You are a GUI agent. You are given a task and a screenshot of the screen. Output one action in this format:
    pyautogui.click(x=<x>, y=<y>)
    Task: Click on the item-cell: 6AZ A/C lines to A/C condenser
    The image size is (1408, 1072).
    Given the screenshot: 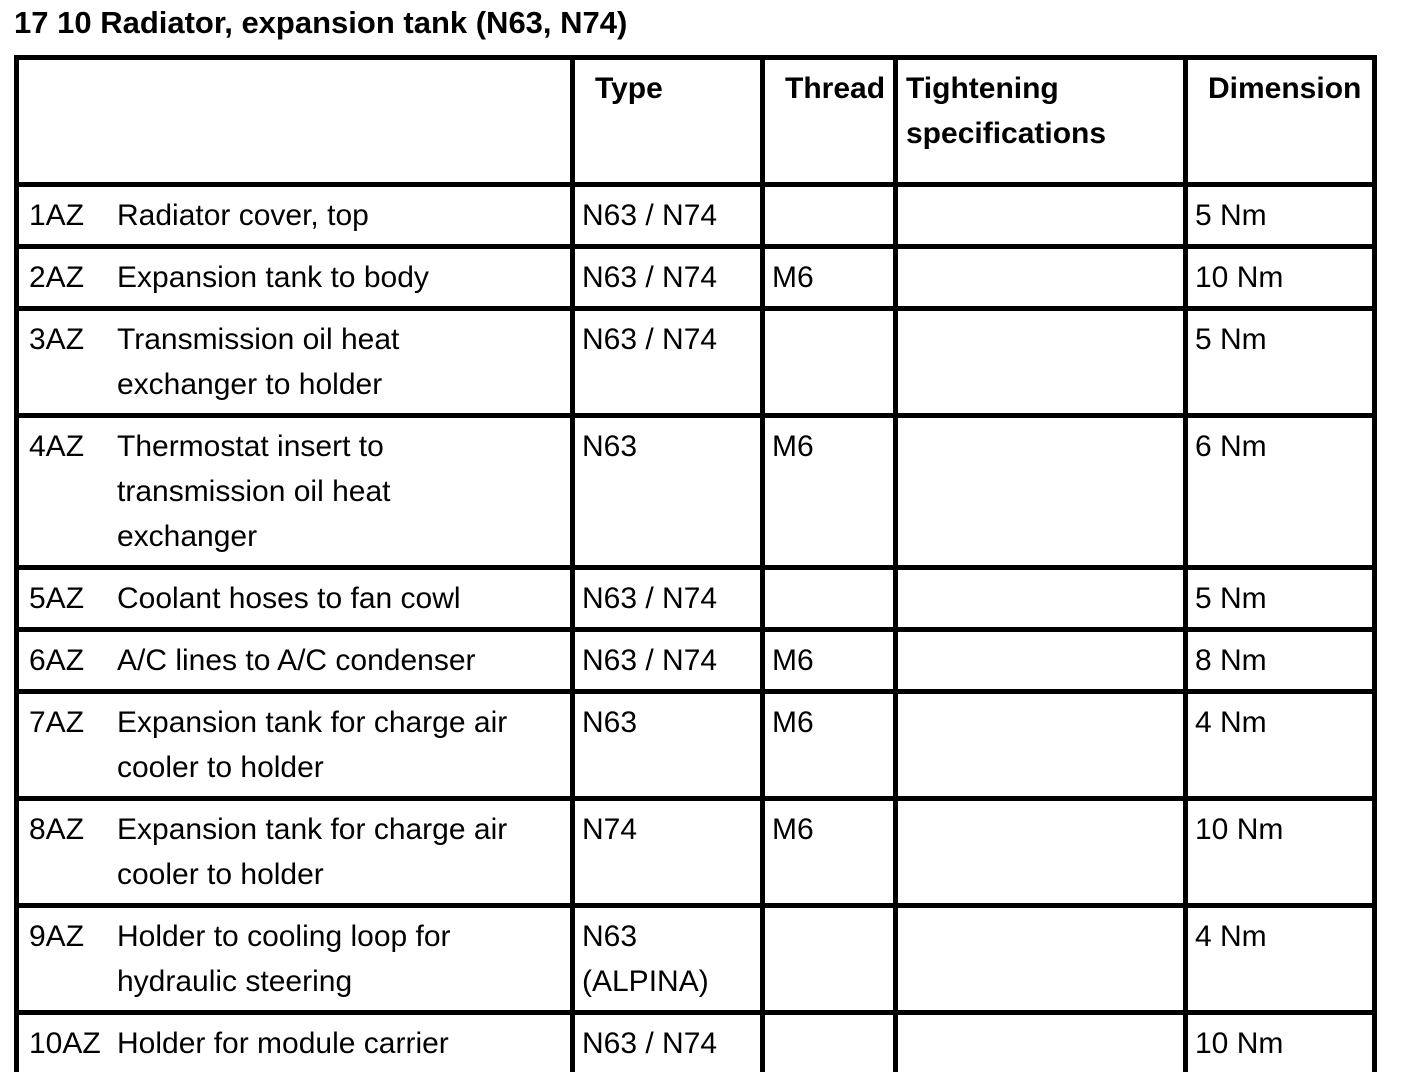 What is the action you would take?
    pyautogui.click(x=294, y=660)
    